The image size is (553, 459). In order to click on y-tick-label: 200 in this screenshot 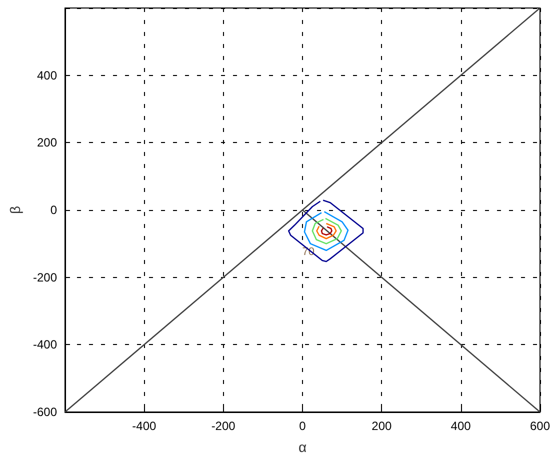, I will do `click(47, 143)`.